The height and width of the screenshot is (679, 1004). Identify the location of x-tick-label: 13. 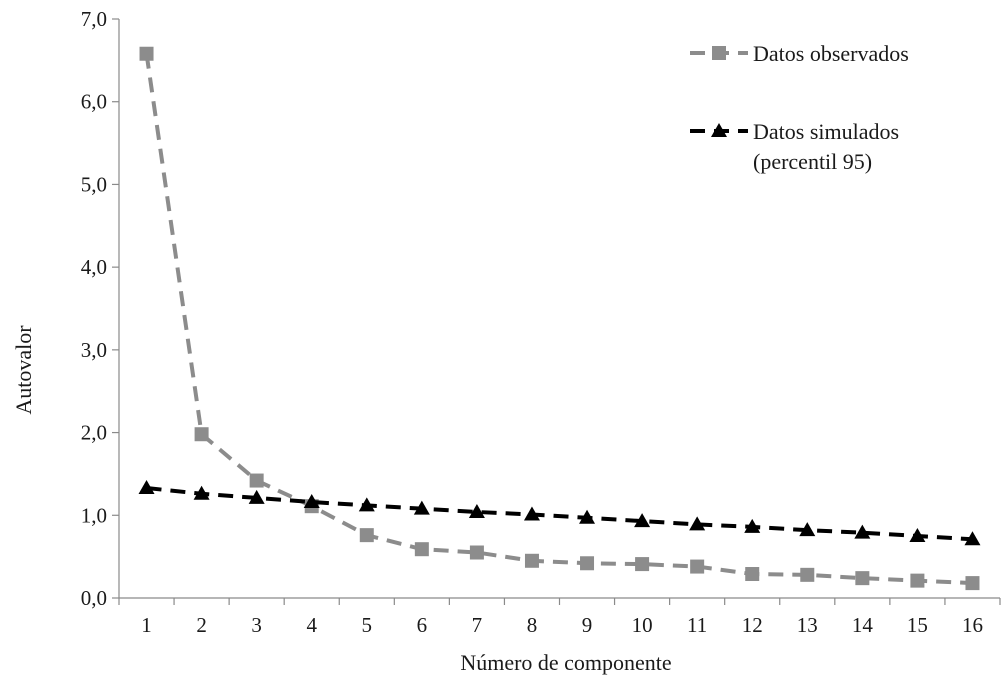
(807, 625).